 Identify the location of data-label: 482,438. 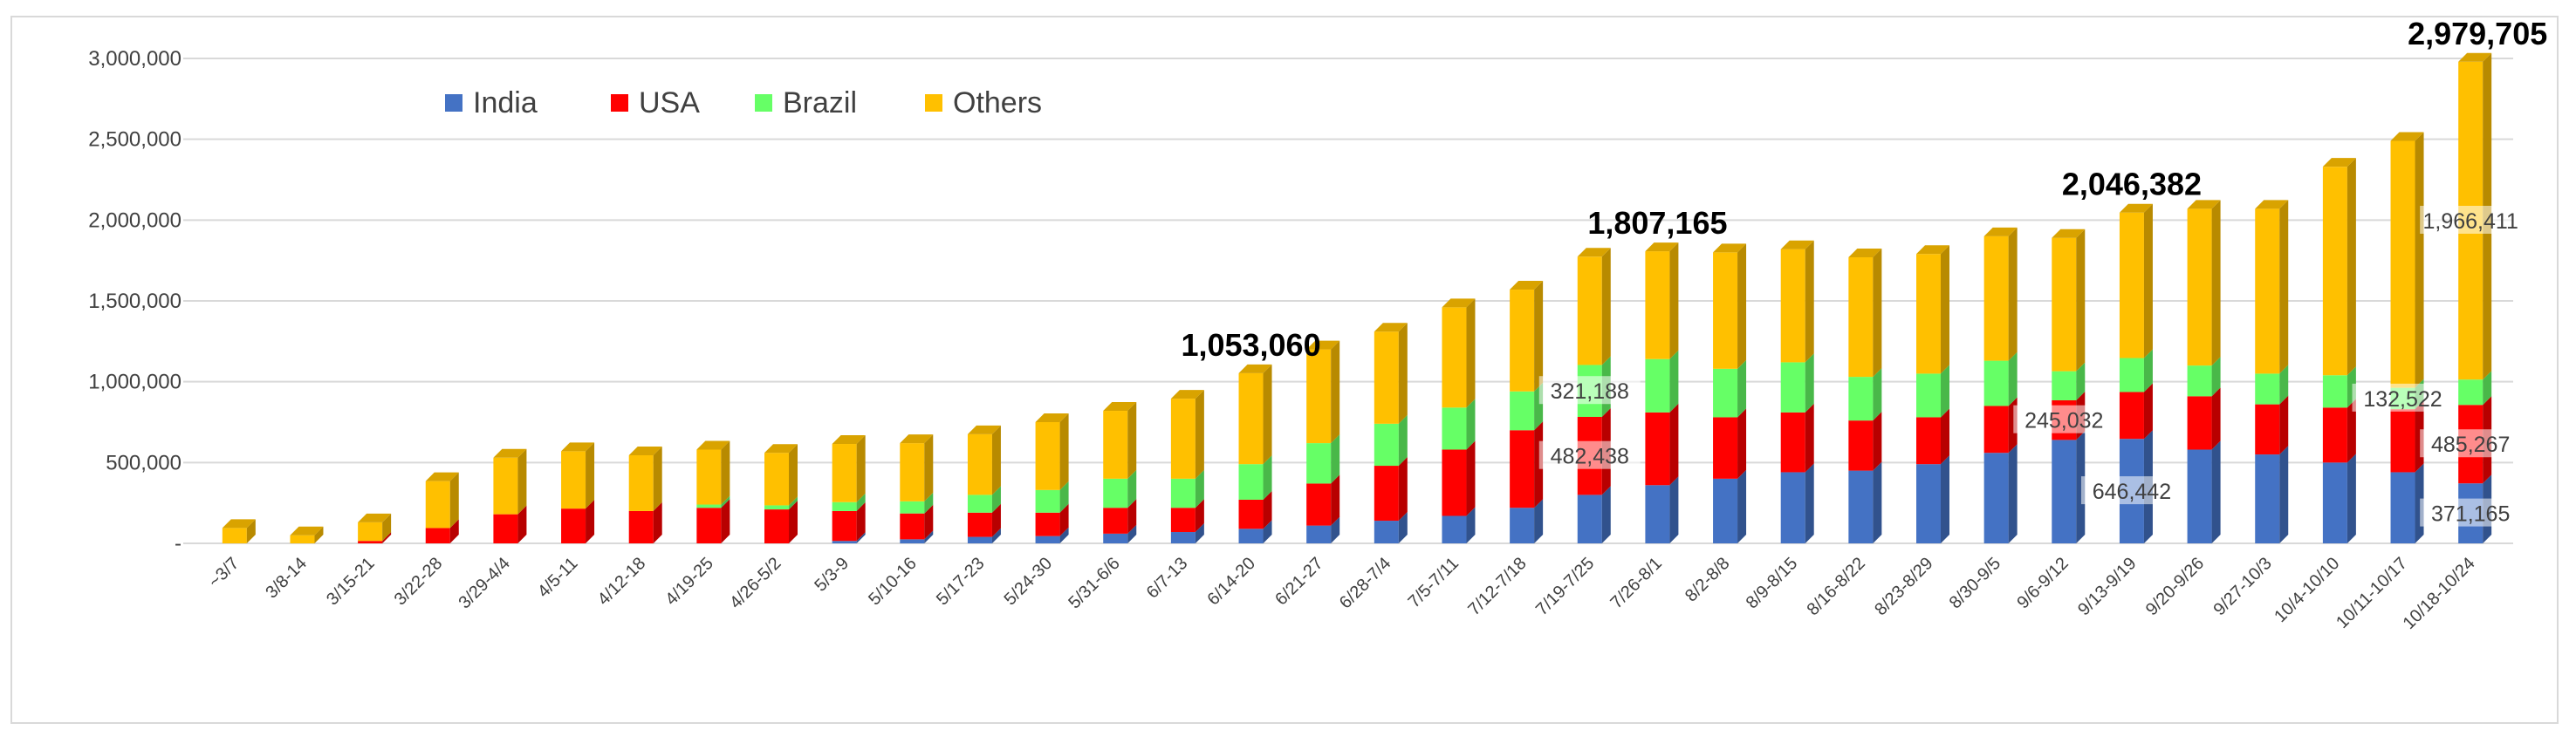
(1590, 457).